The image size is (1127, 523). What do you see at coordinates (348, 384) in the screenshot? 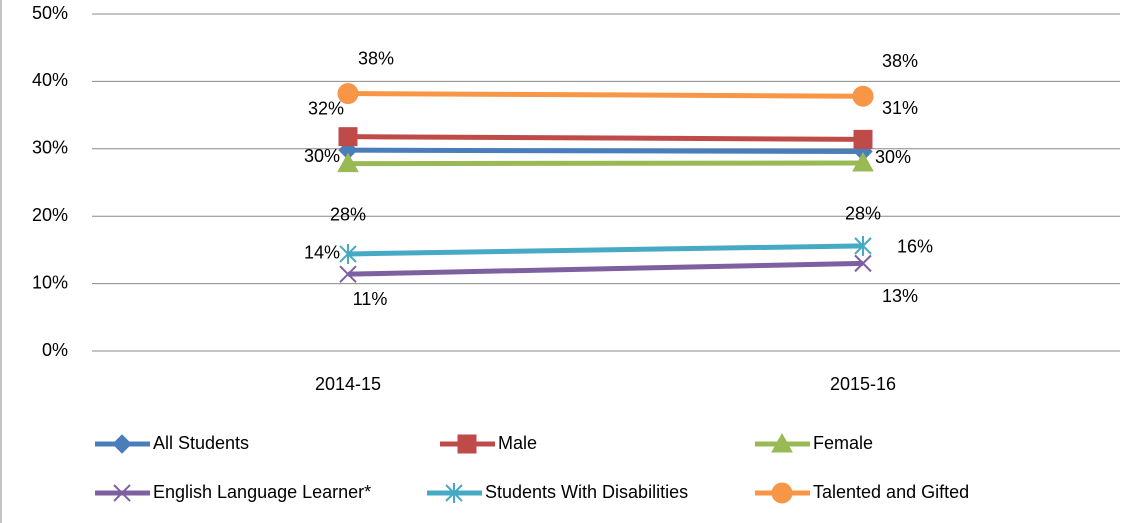
I see `x-tick-label: 2014-15` at bounding box center [348, 384].